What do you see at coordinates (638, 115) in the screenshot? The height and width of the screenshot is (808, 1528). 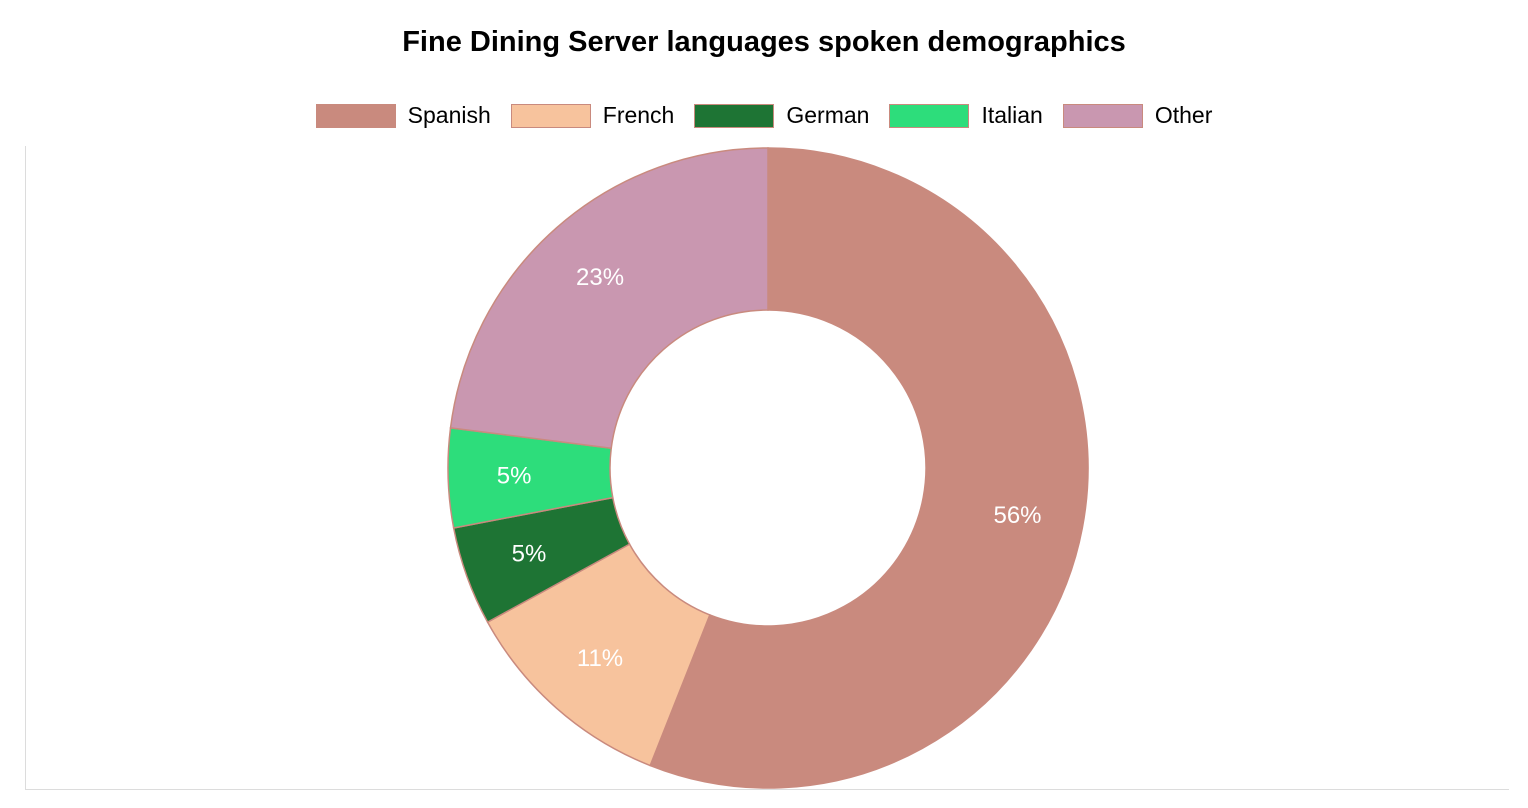 I see `legend-label-french: French` at bounding box center [638, 115].